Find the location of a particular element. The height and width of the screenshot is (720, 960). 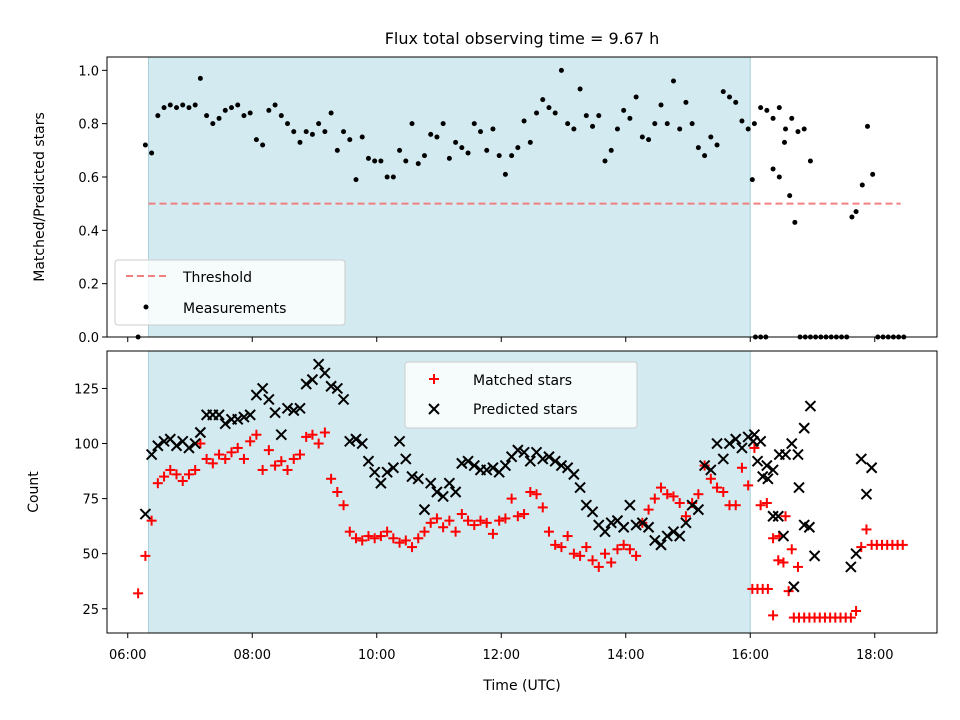

legend-predicted-label: Predicted stars is located at coordinates (525, 410).